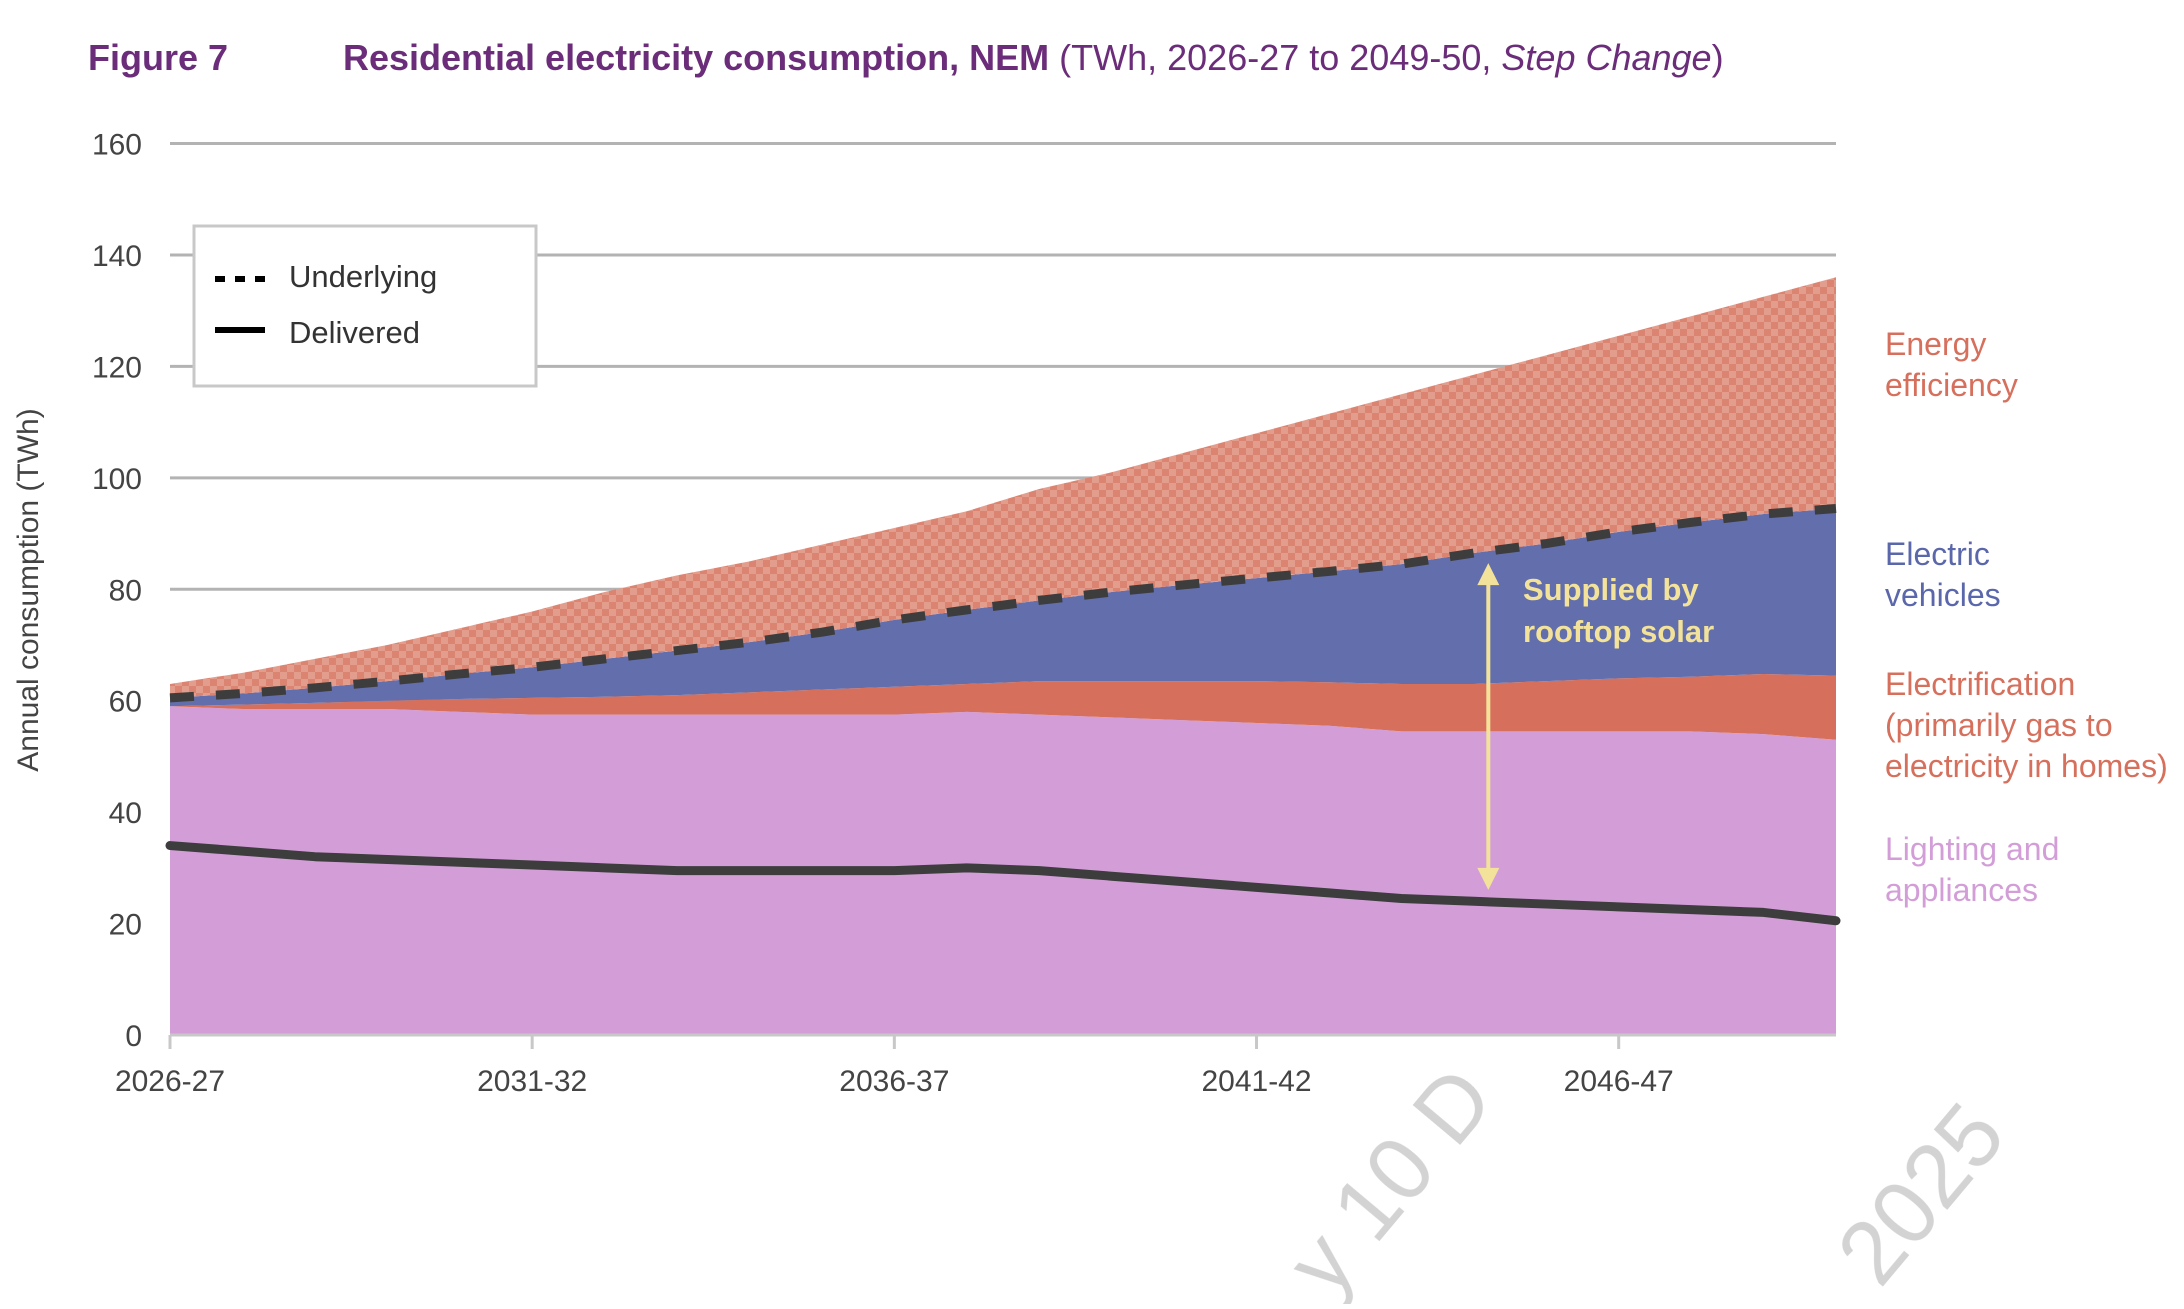 The width and height of the screenshot is (2184, 1309). What do you see at coordinates (1972, 849) in the screenshot?
I see `series-label: Lighting and` at bounding box center [1972, 849].